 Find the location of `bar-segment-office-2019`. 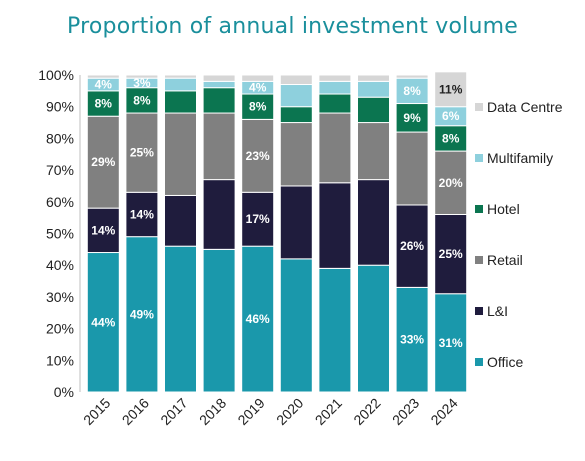

bar-segment-office-2019 is located at coordinates (258, 319).